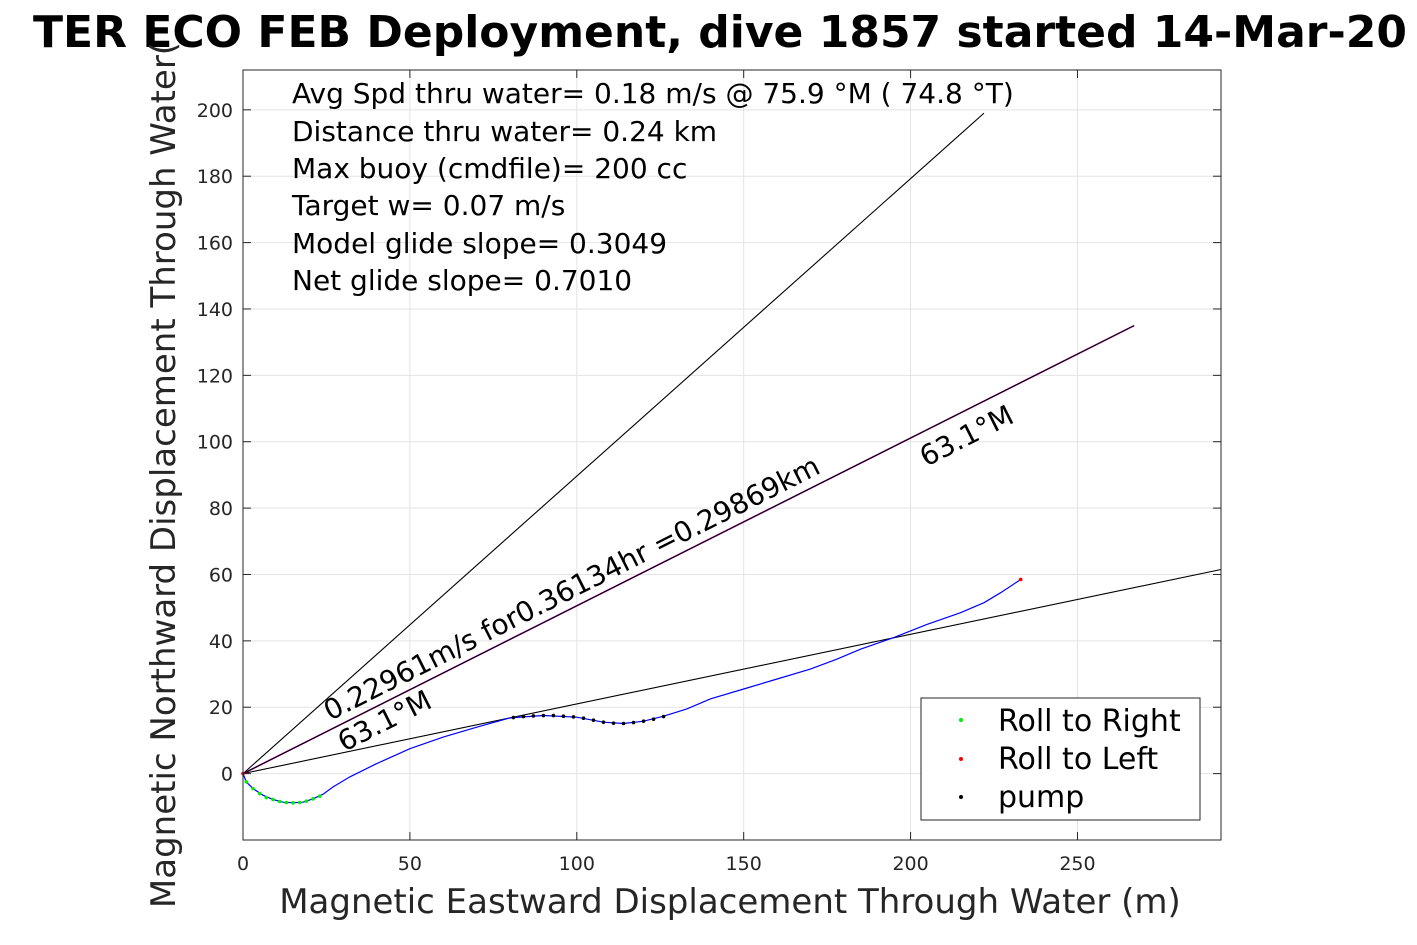 The height and width of the screenshot is (945, 1417). What do you see at coordinates (961, 720) in the screenshot?
I see `legend-marker-roll-right` at bounding box center [961, 720].